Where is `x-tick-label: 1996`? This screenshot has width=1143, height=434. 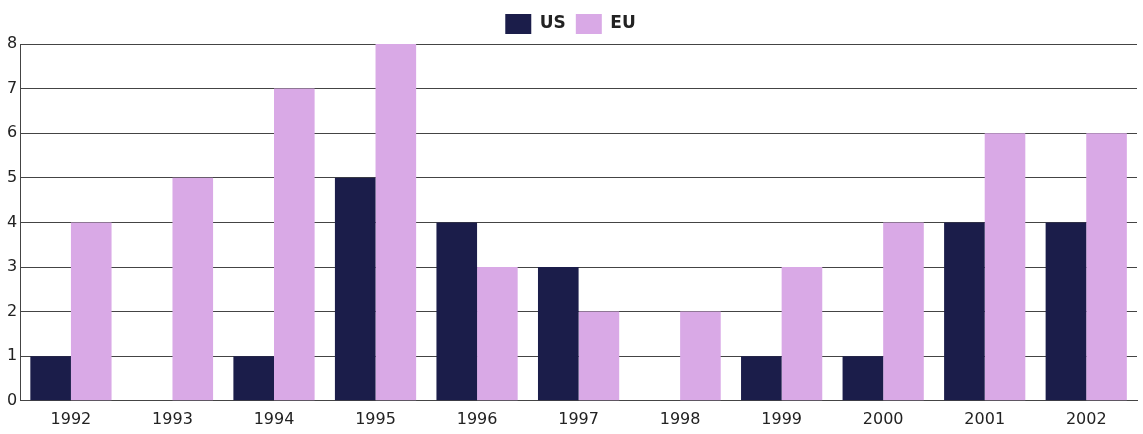
x-tick-label: 1996 is located at coordinates (477, 418).